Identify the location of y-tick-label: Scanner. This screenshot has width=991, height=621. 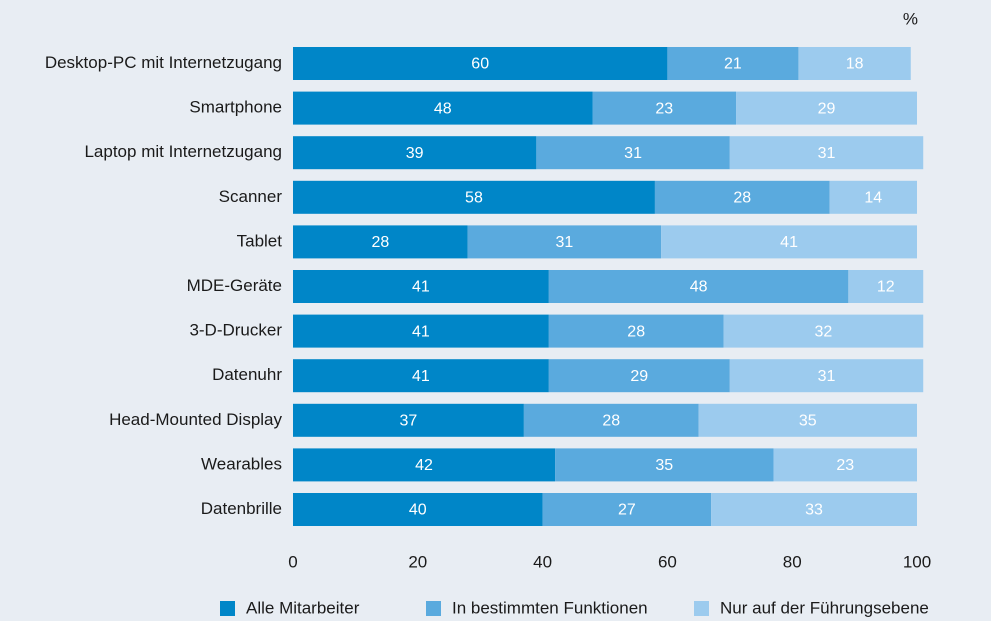
(251, 196).